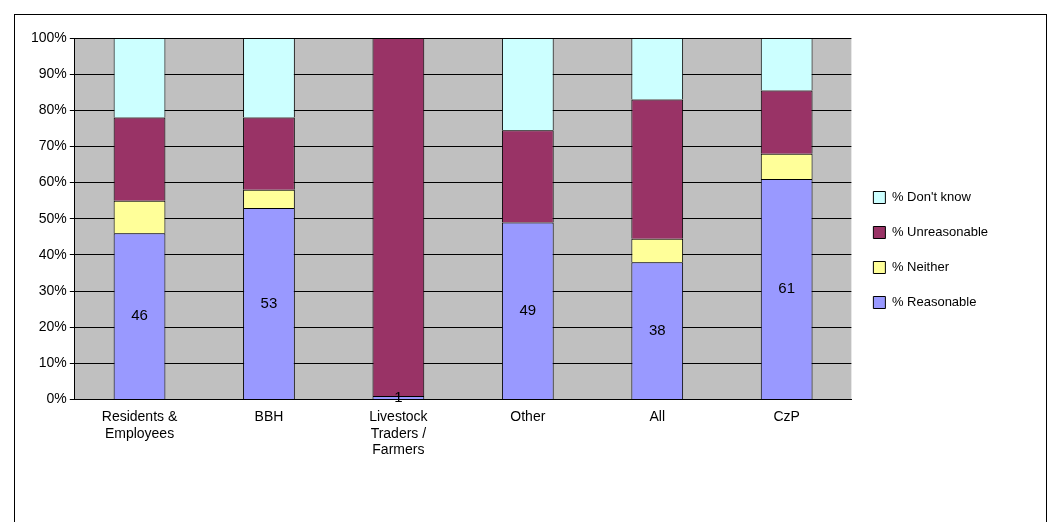 The width and height of the screenshot is (1060, 522). I want to click on y-tick-label: 0%, so click(56, 398).